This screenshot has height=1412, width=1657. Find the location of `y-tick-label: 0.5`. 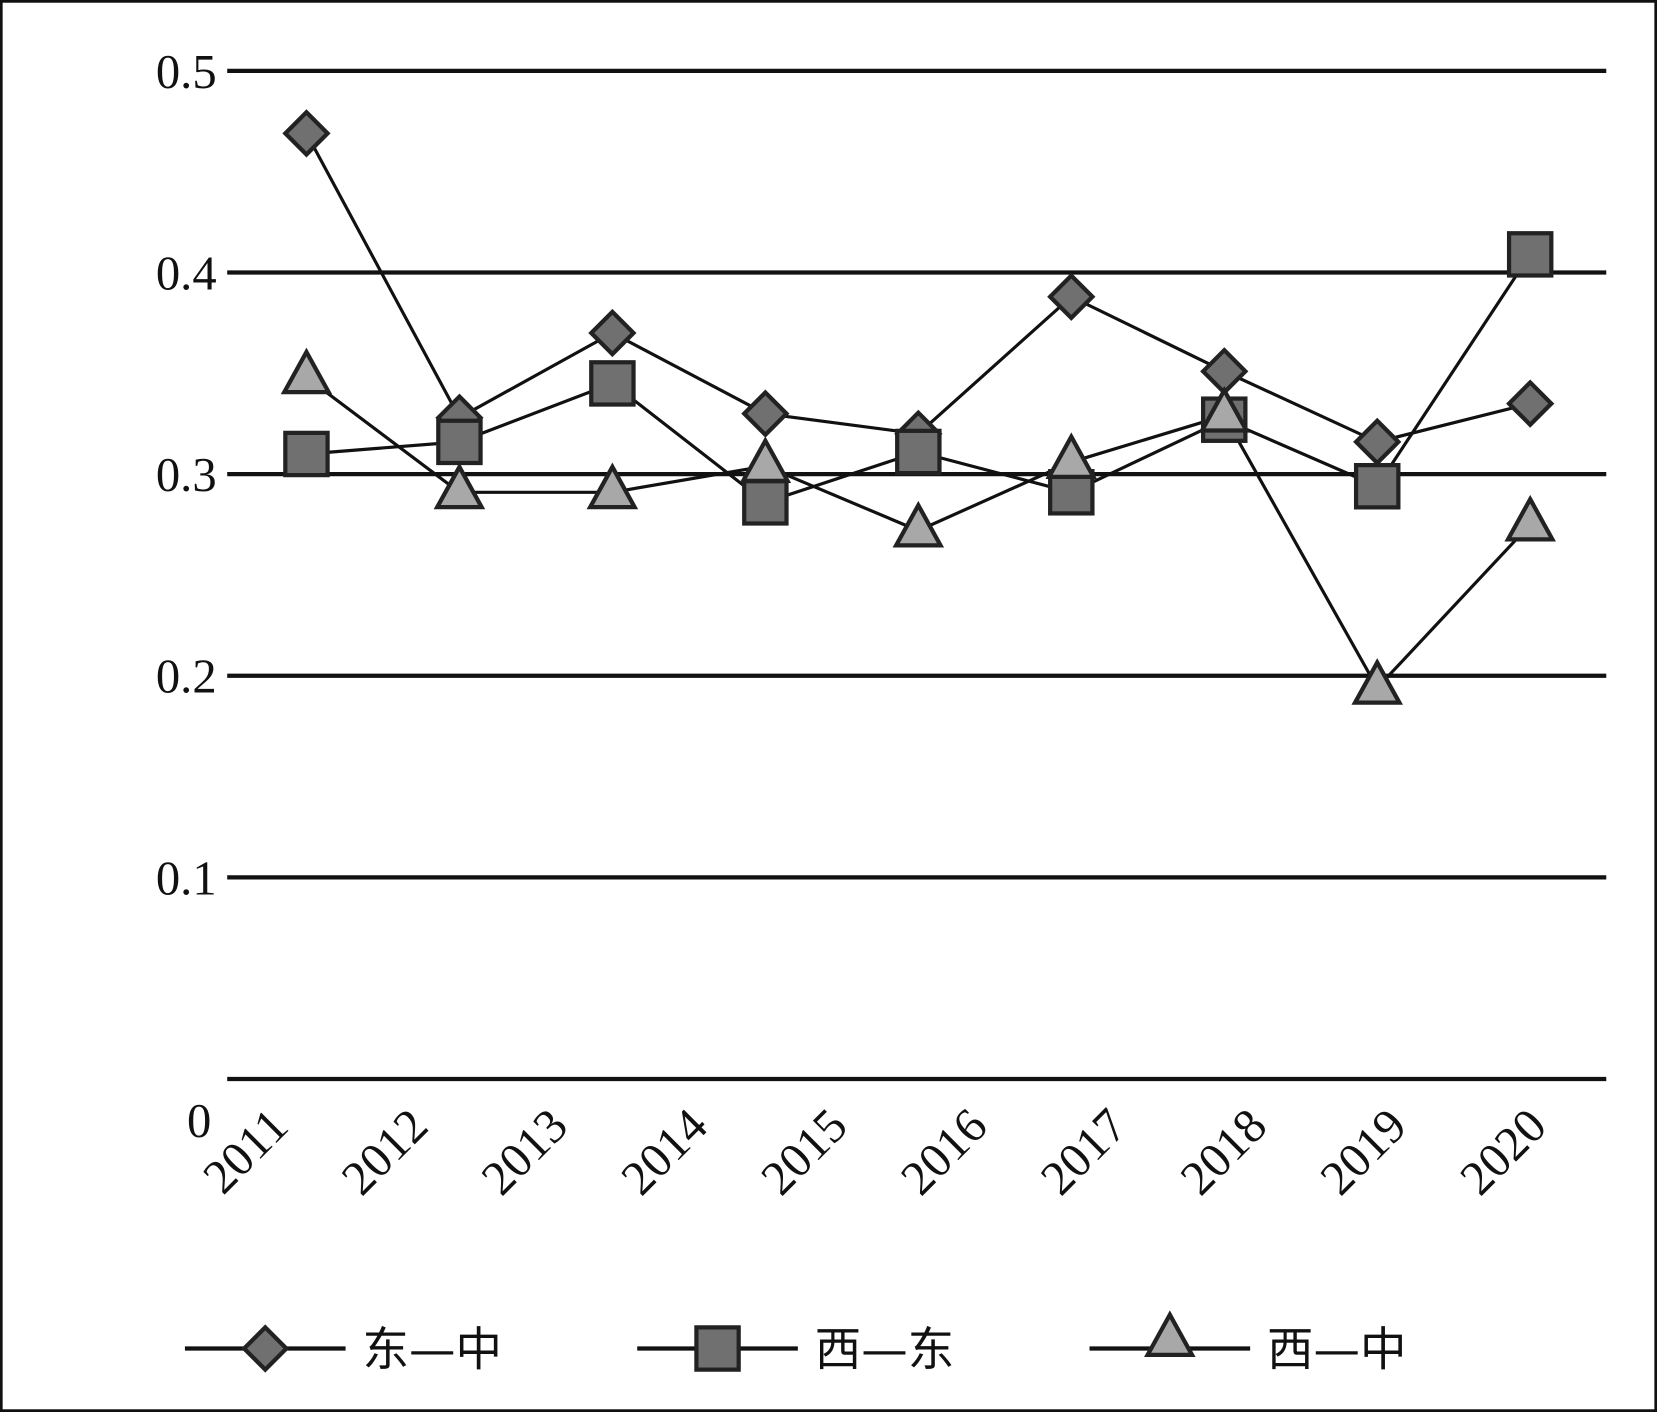

y-tick-label: 0.5 is located at coordinates (186, 72).